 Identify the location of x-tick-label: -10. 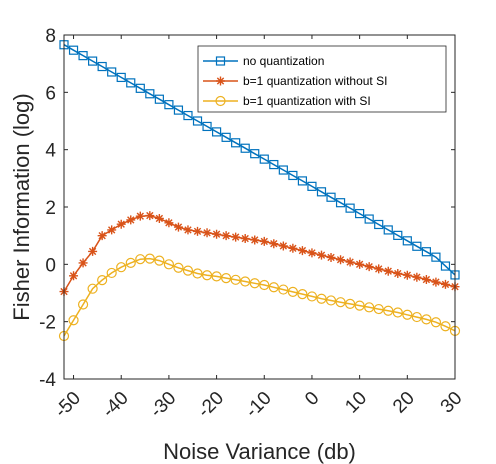
(259, 405).